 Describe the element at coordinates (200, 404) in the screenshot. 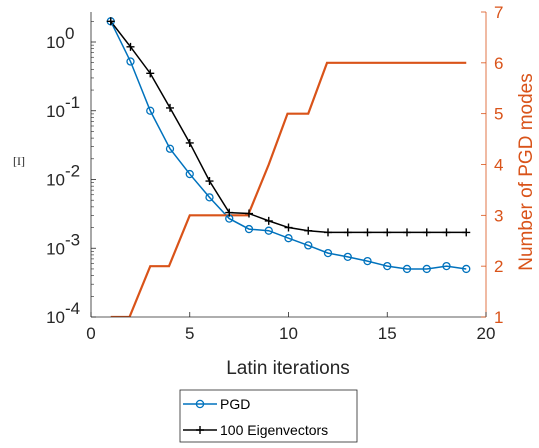

I see `legend-marker-pgd` at that location.